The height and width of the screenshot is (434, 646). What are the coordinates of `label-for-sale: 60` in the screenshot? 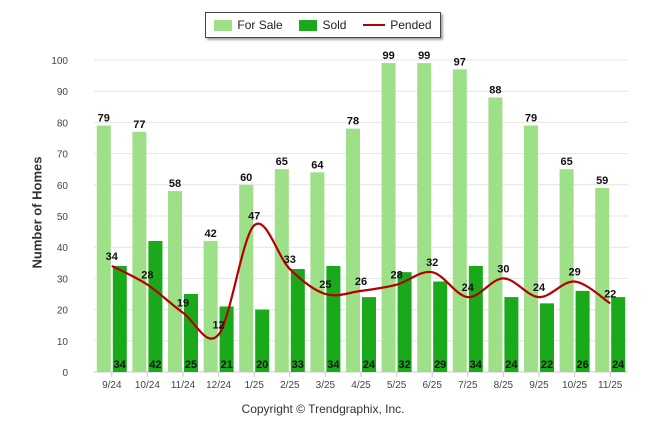 It's located at (246, 178).